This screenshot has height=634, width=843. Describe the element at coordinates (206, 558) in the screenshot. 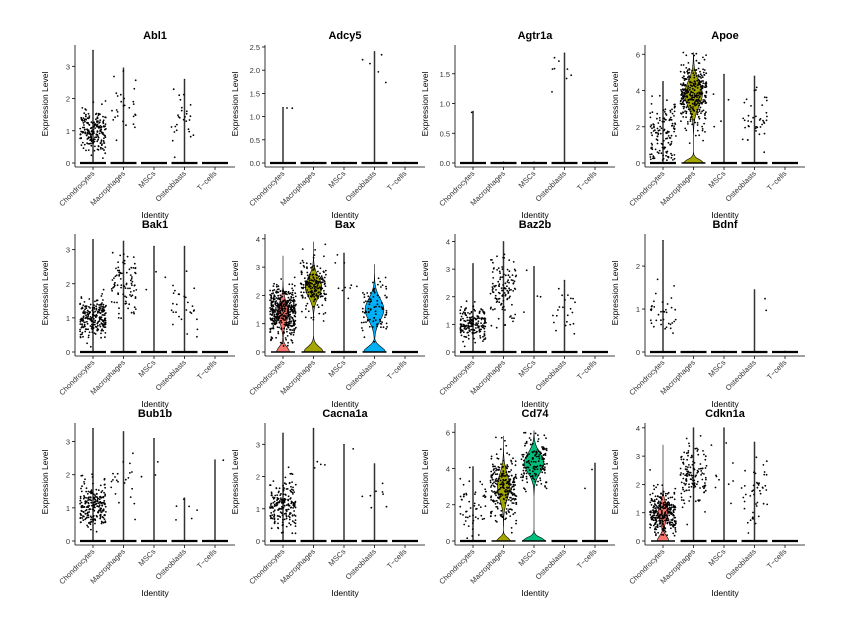

I see `x-tick-label: T−cells` at that location.